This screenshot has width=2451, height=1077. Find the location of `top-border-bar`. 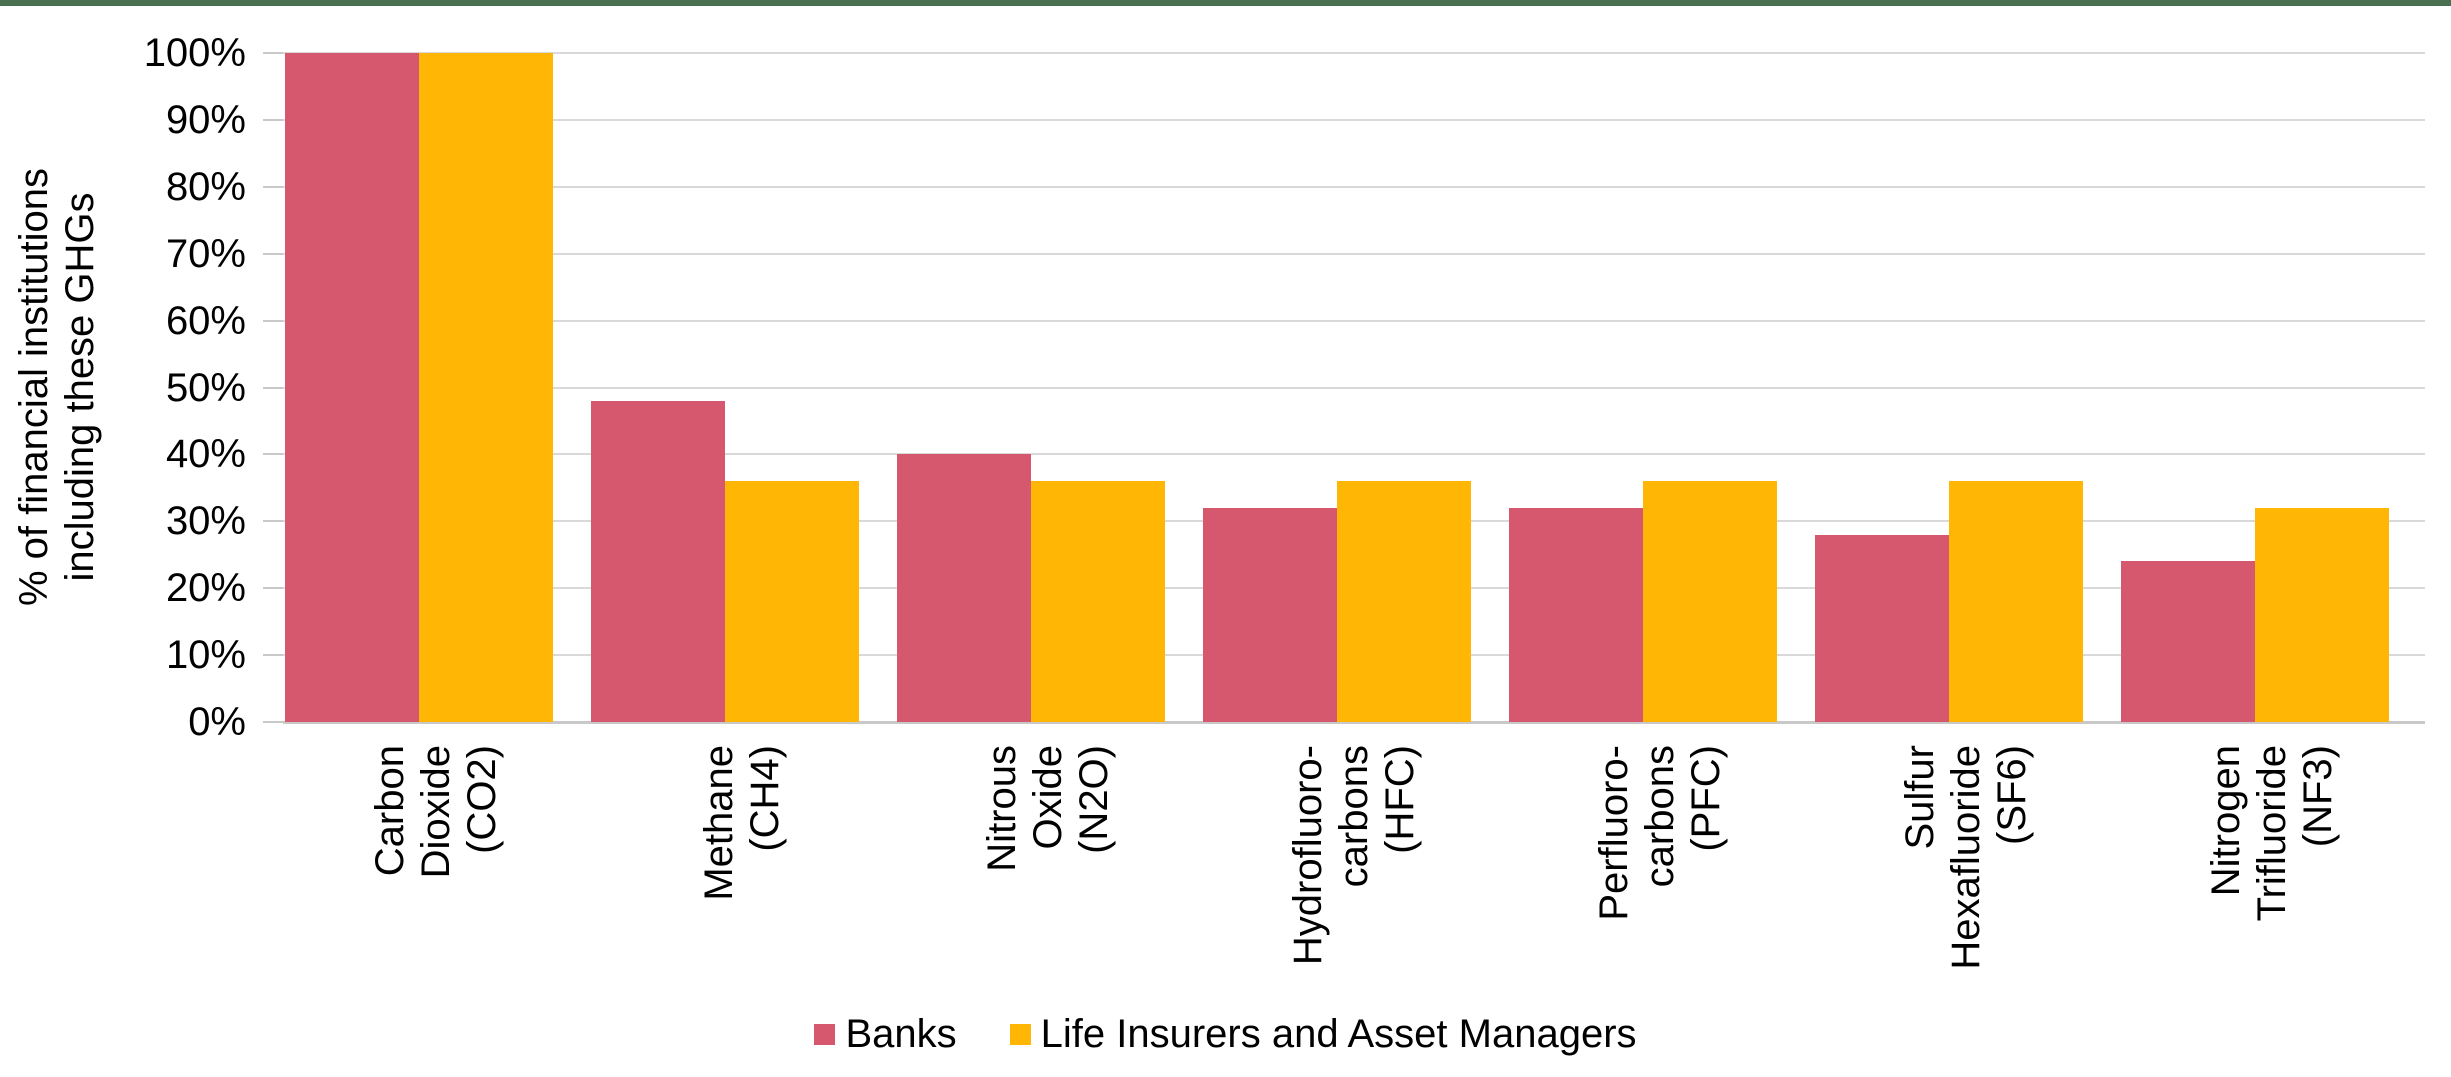

top-border-bar is located at coordinates (1225, 3).